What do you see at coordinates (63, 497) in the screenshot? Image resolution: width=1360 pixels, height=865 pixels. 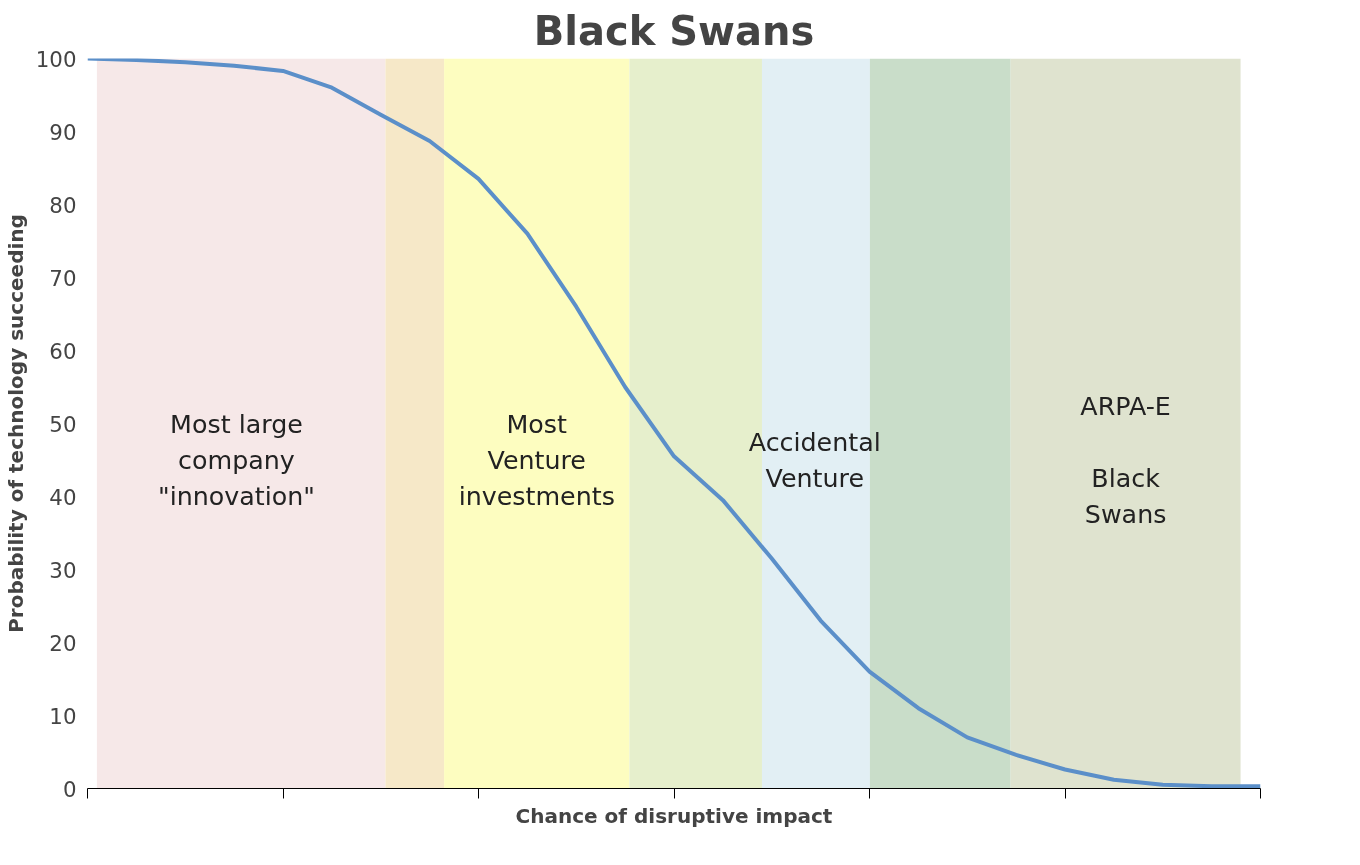 I see `y-tick-label: 40` at bounding box center [63, 497].